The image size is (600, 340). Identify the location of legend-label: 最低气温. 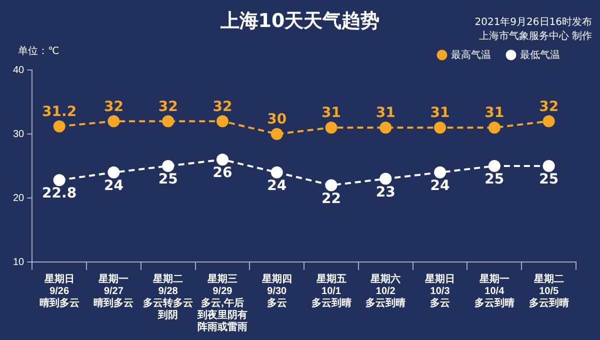
(540, 54).